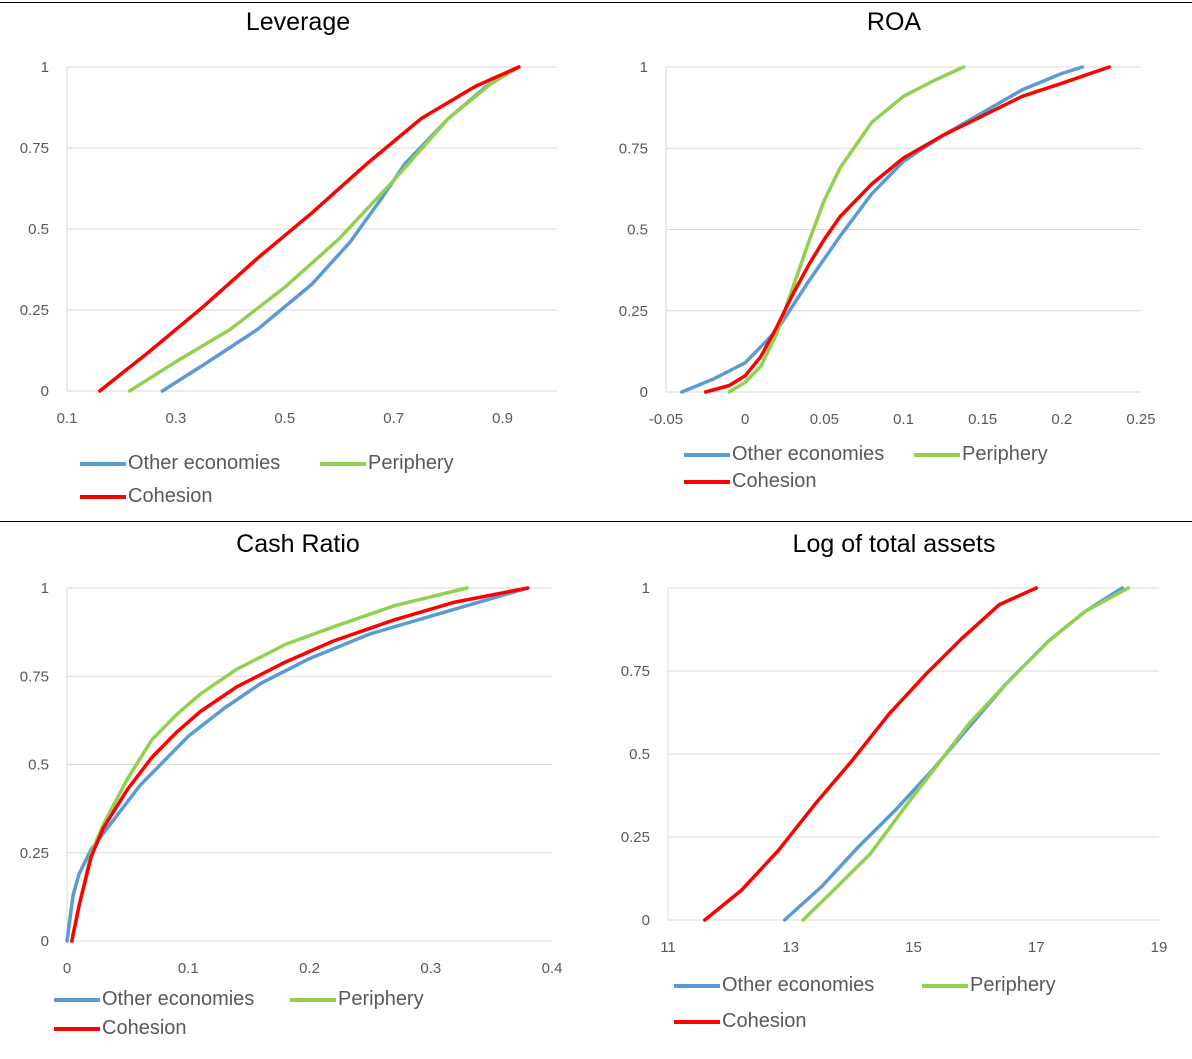 The image size is (1192, 1059). I want to click on x-tick-label: 15, so click(913, 947).